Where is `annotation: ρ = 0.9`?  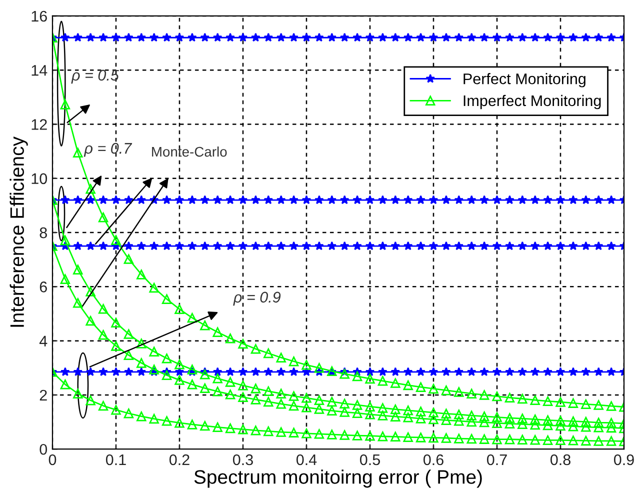 annotation: ρ = 0.9 is located at coordinates (257, 299).